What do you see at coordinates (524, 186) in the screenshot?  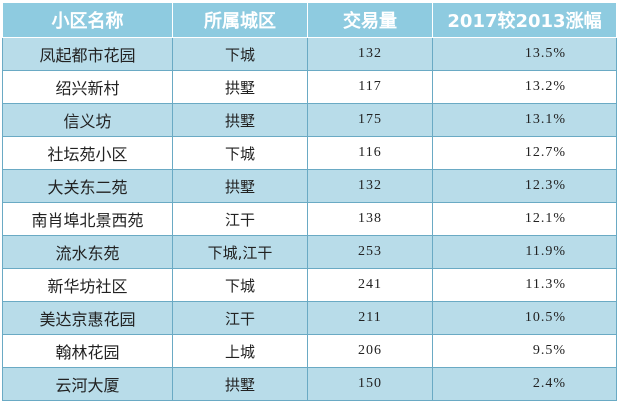 I see `change-cell: 12.3%` at bounding box center [524, 186].